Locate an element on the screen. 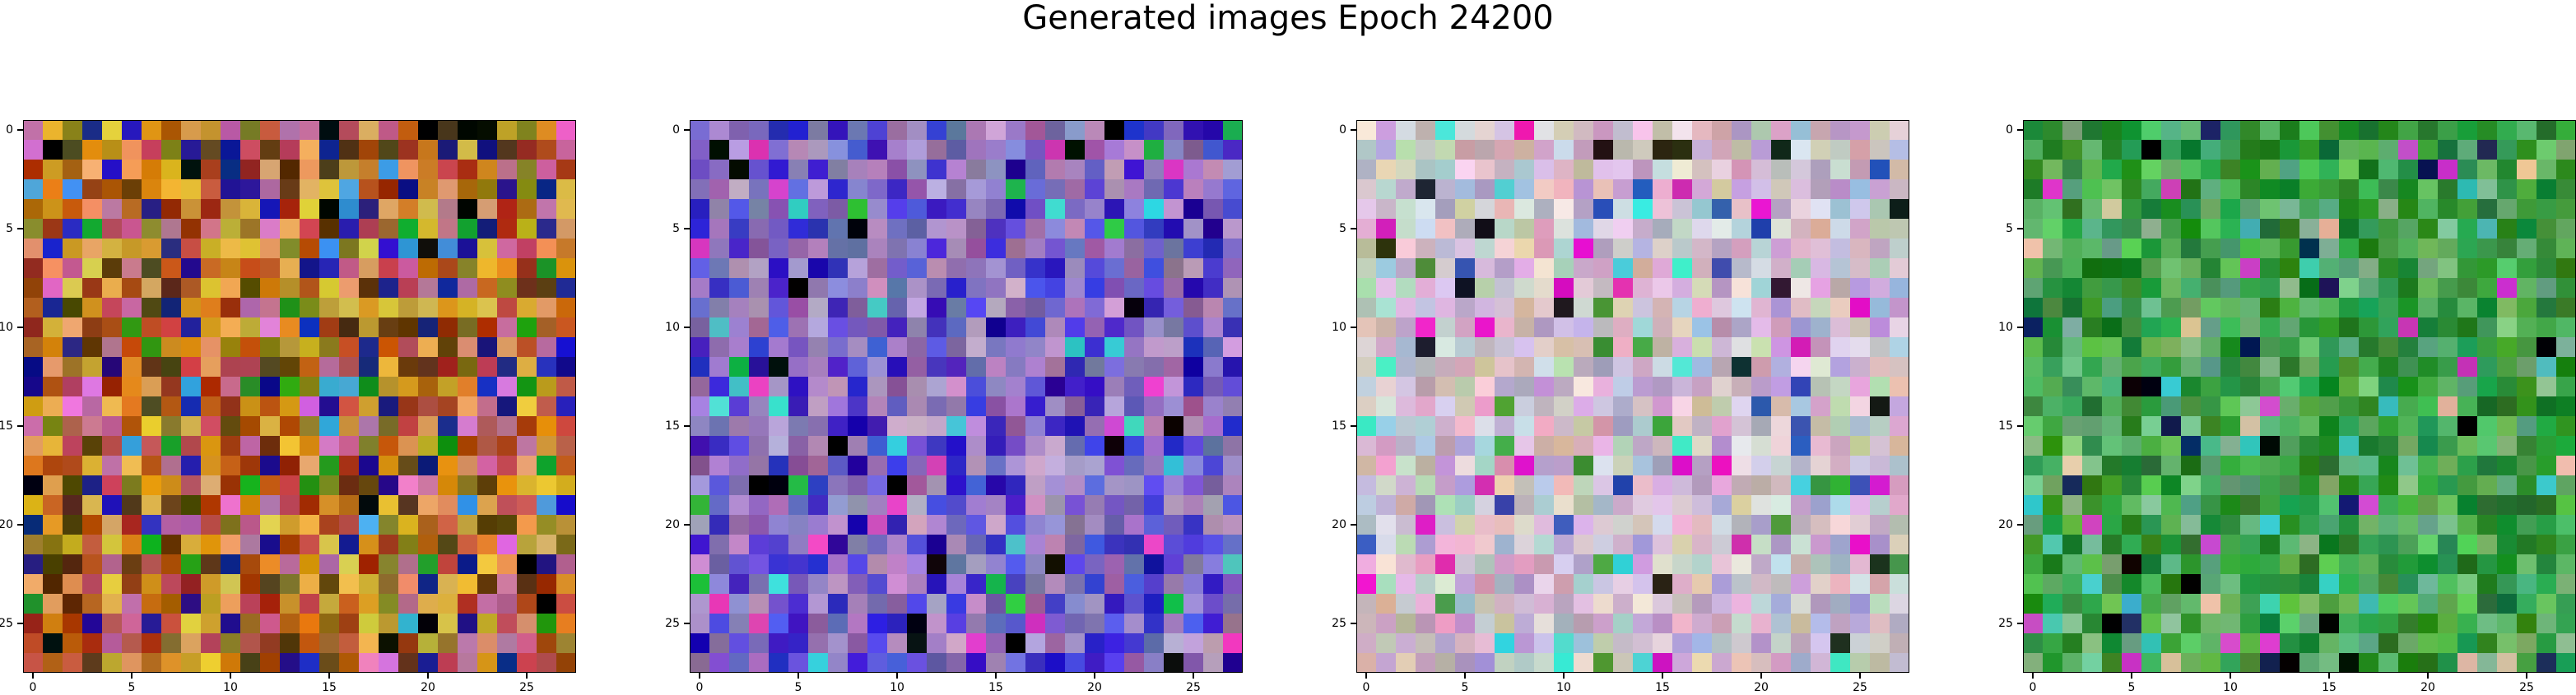  figure-title: Generated images Epoch 24200 is located at coordinates (1288, 18).